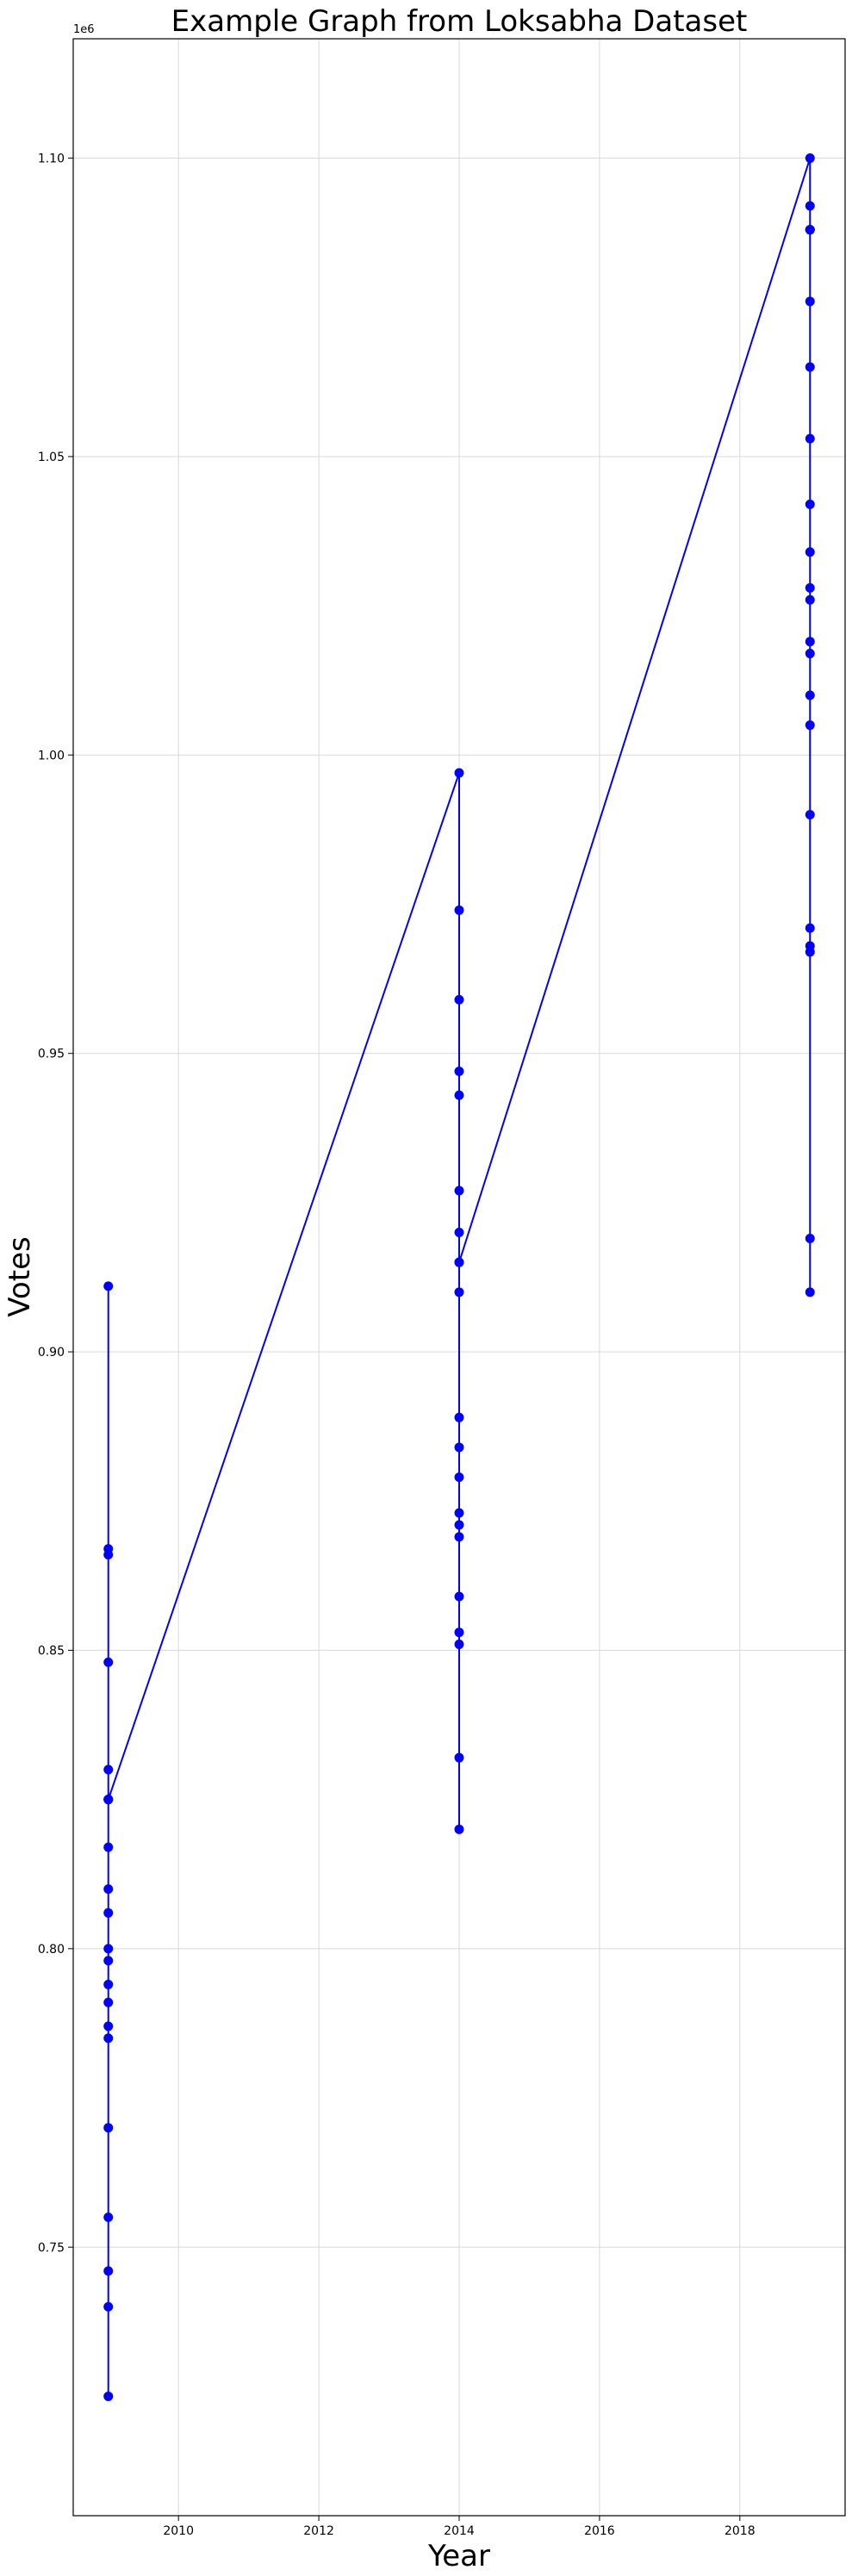  What do you see at coordinates (51, 2248) in the screenshot?
I see `y-tick-label: 0.75` at bounding box center [51, 2248].